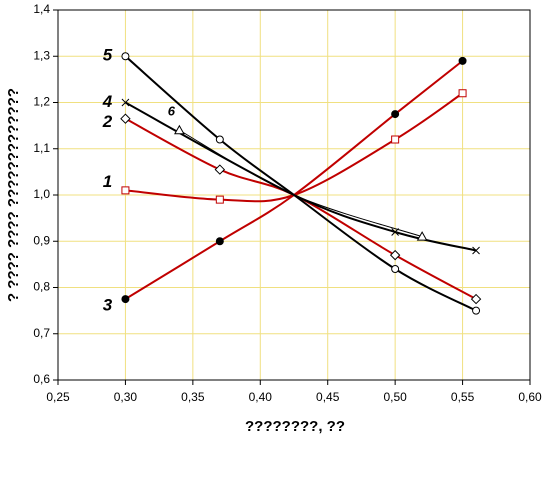  What do you see at coordinates (107, 181) in the screenshot?
I see `series-label: 1` at bounding box center [107, 181].